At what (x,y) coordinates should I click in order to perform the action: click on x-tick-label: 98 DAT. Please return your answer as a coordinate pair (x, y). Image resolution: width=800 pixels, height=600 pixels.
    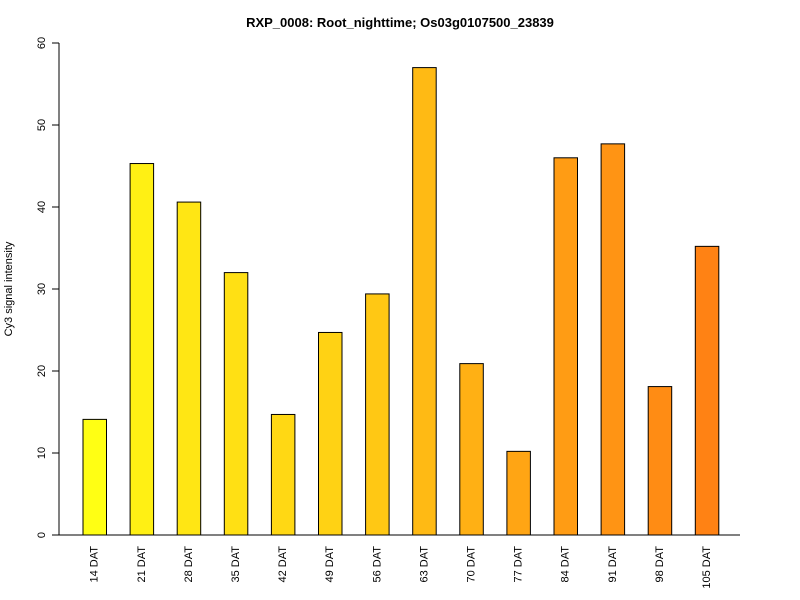
    Looking at the image, I should click on (660, 564).